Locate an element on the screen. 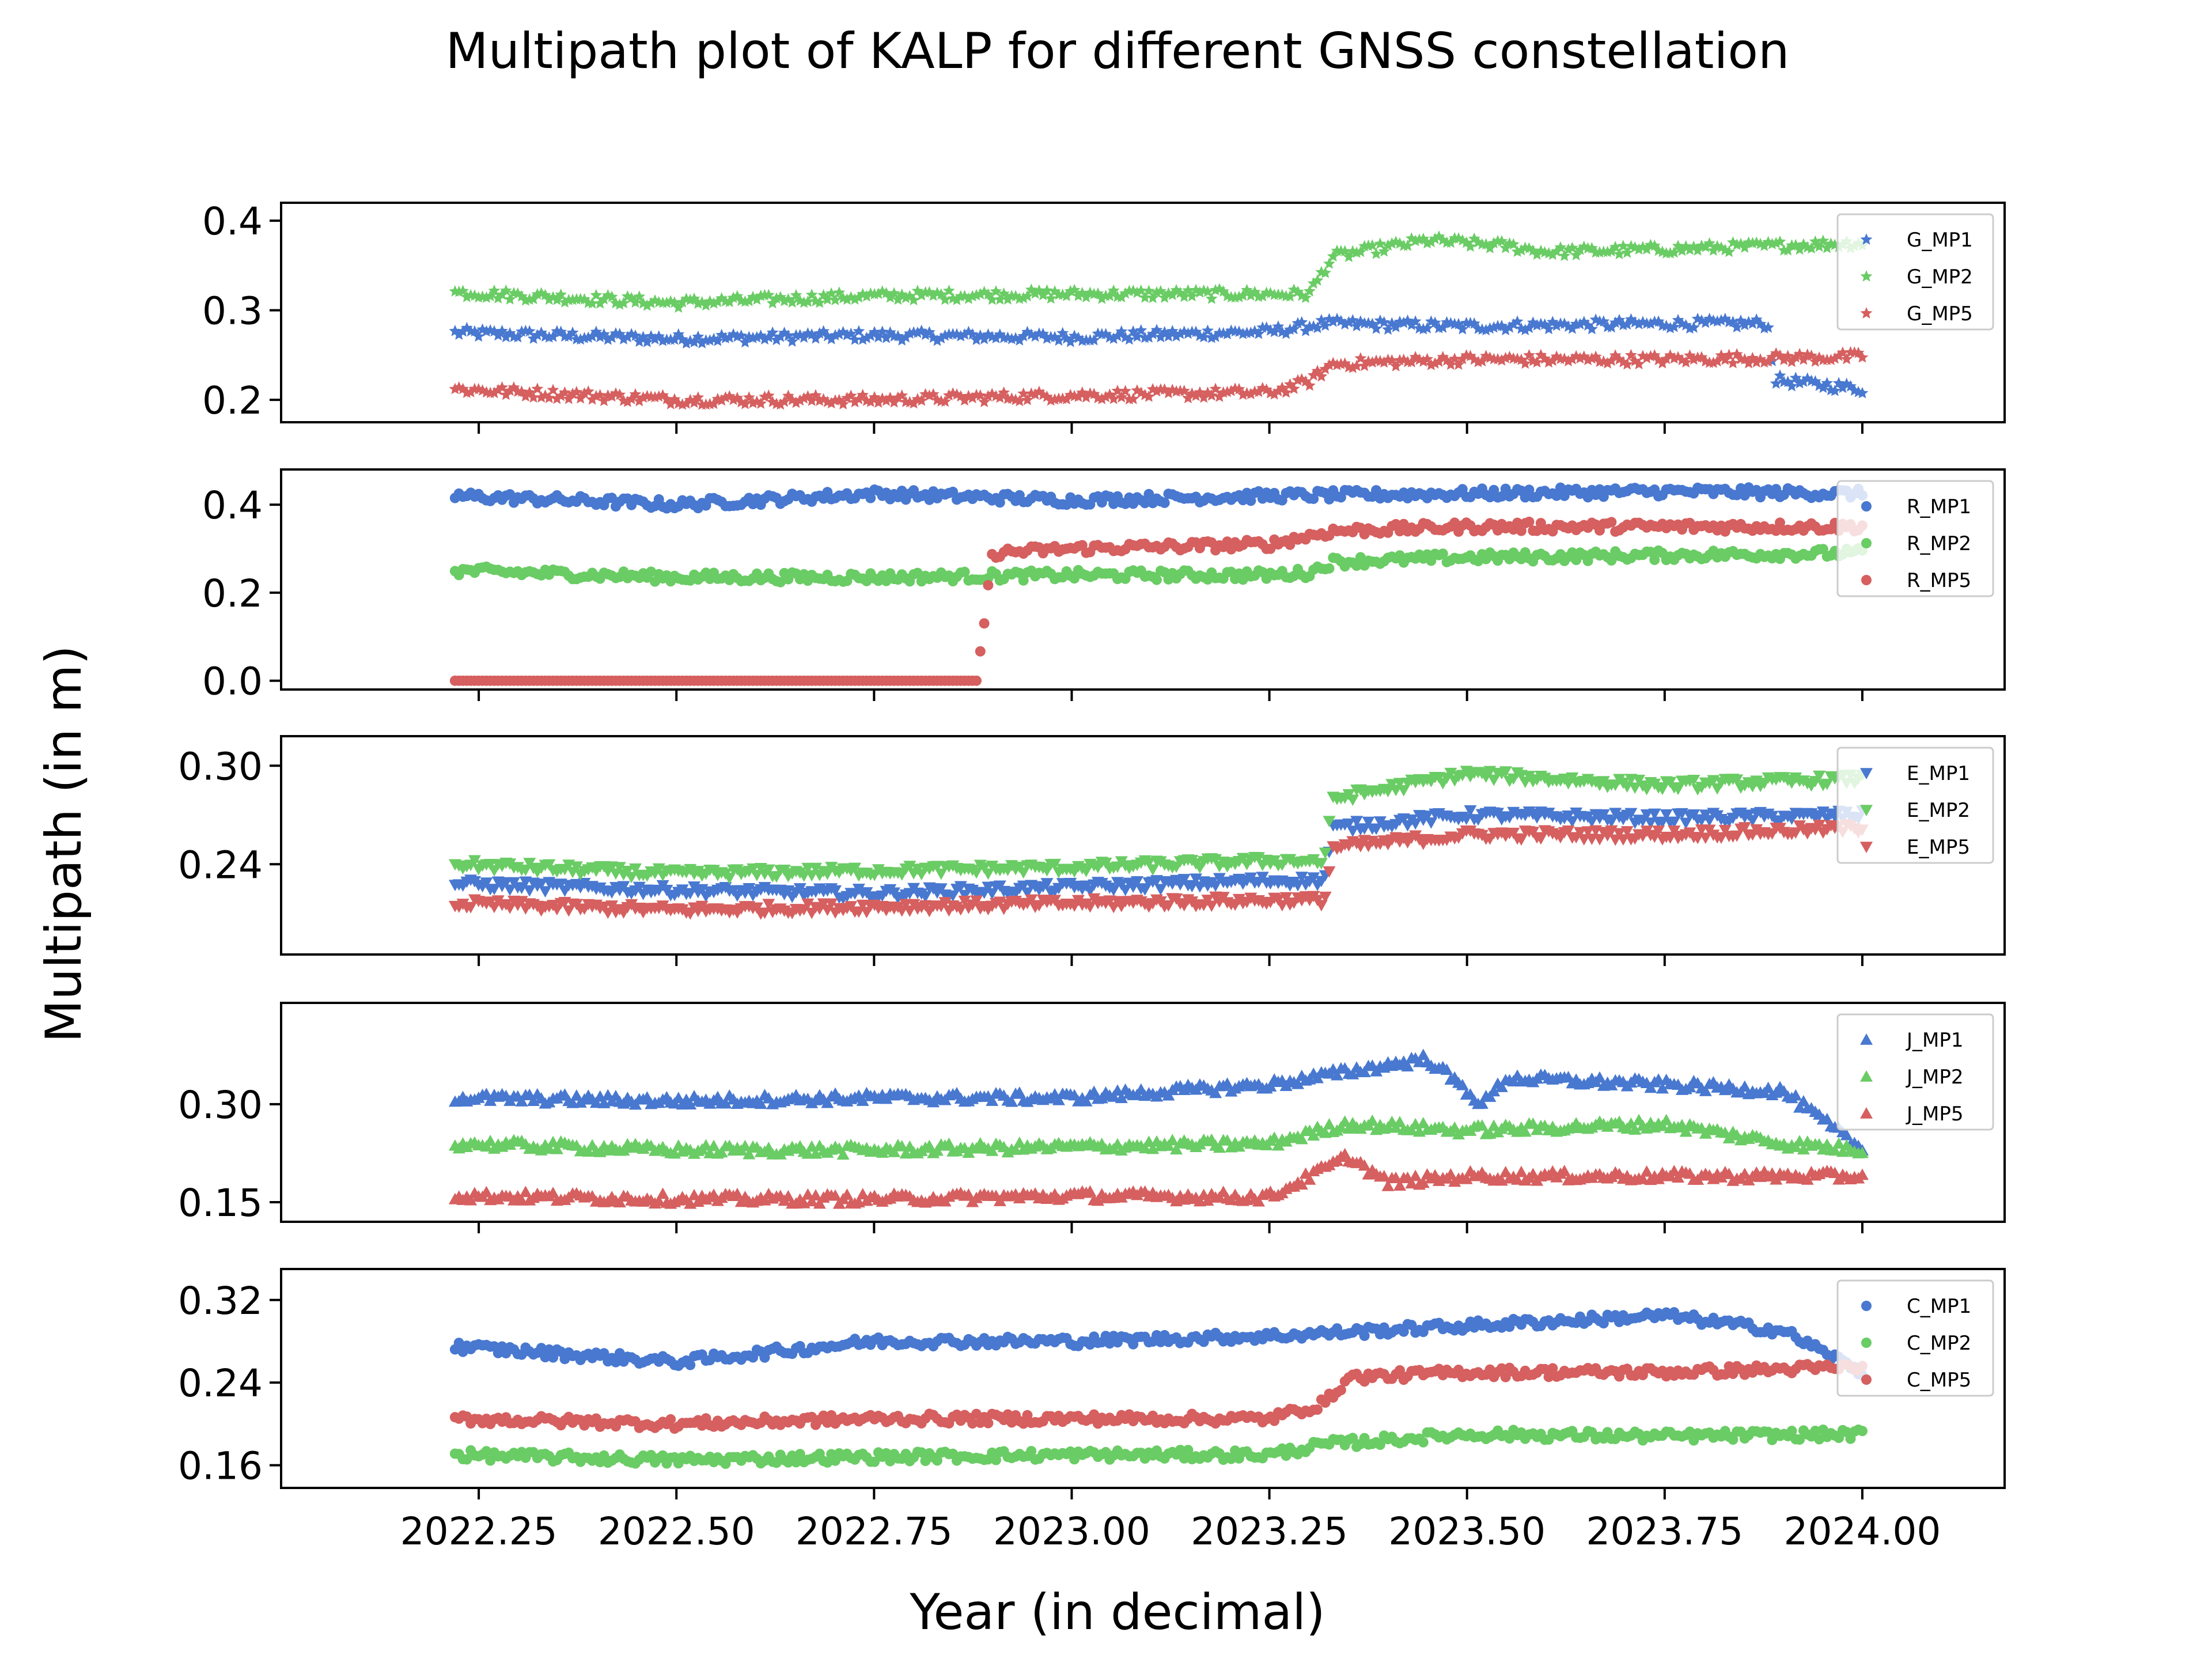 This screenshot has height=1659, width=2212. series-E_MP1 is located at coordinates (1158, 855).